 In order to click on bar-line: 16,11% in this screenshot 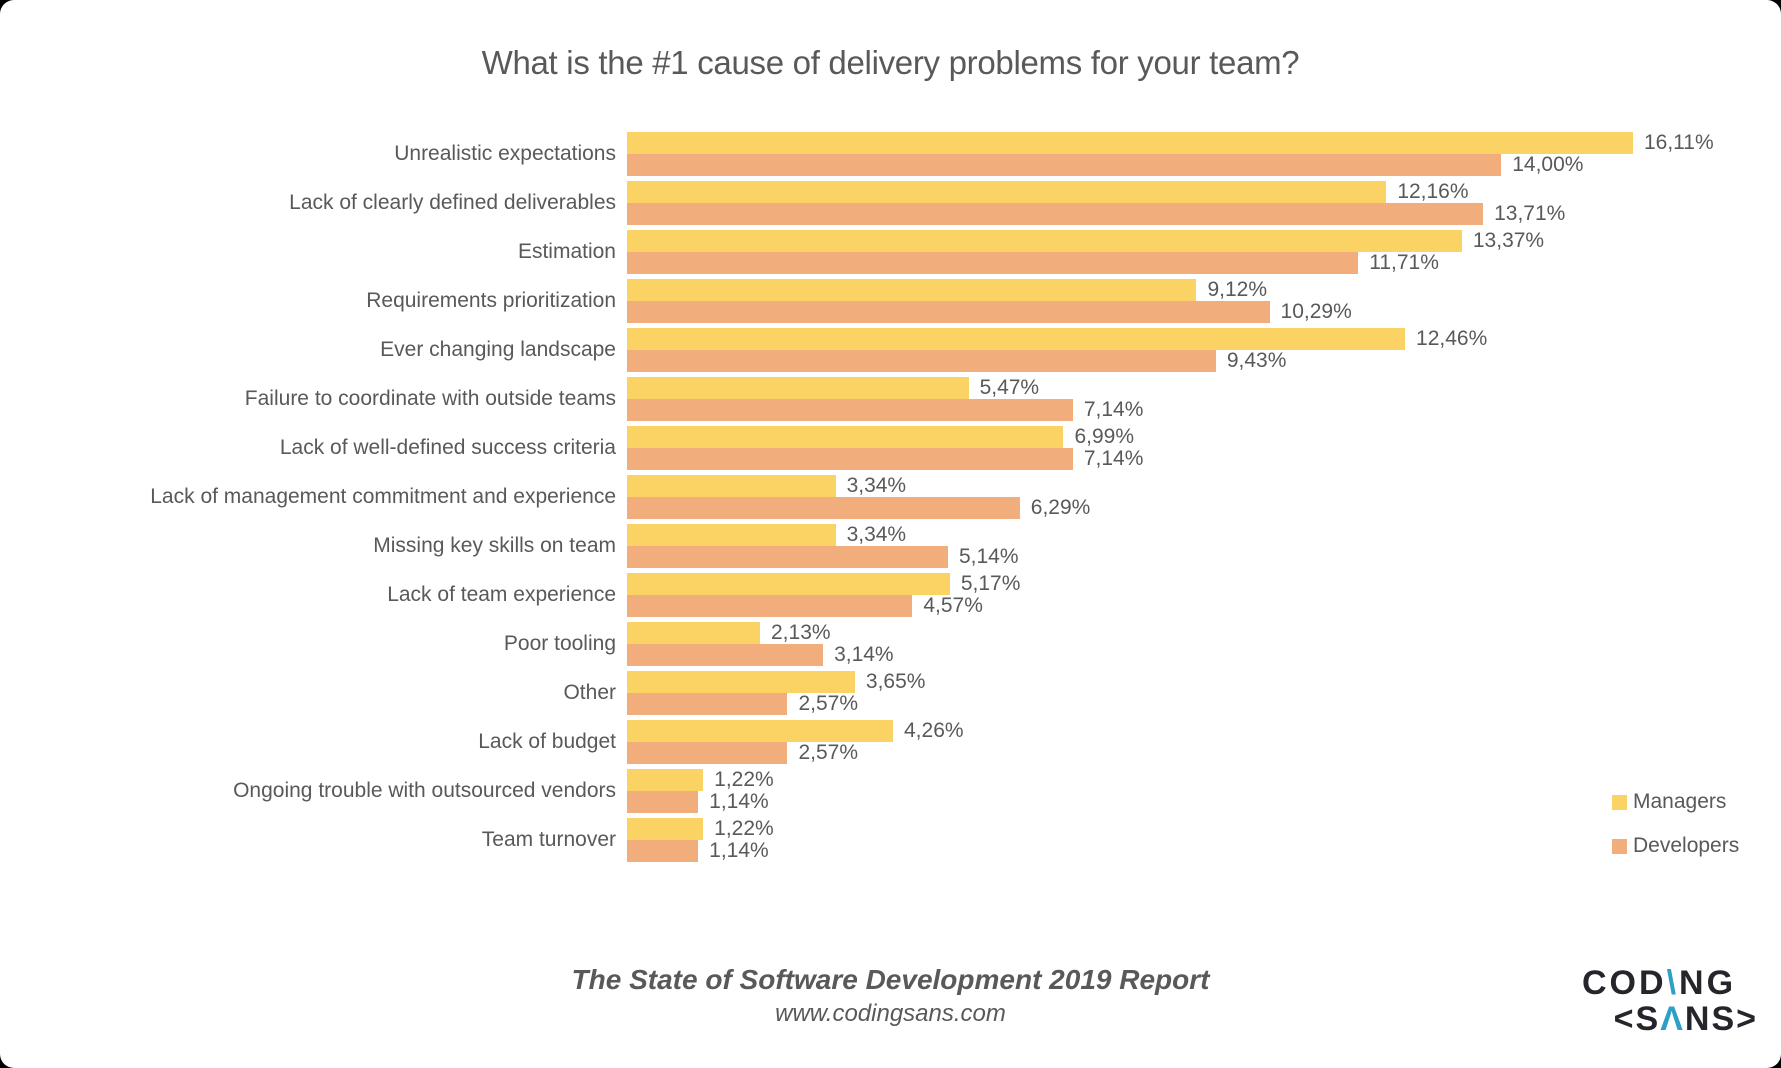, I will do `click(1189, 143)`.